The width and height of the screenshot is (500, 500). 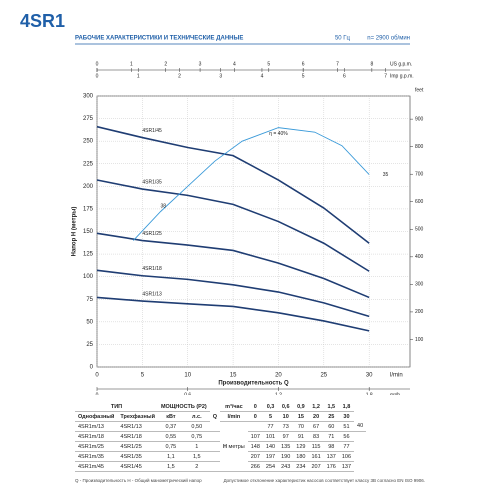 I want to click on table-cell: 0,37, so click(x=170, y=426).